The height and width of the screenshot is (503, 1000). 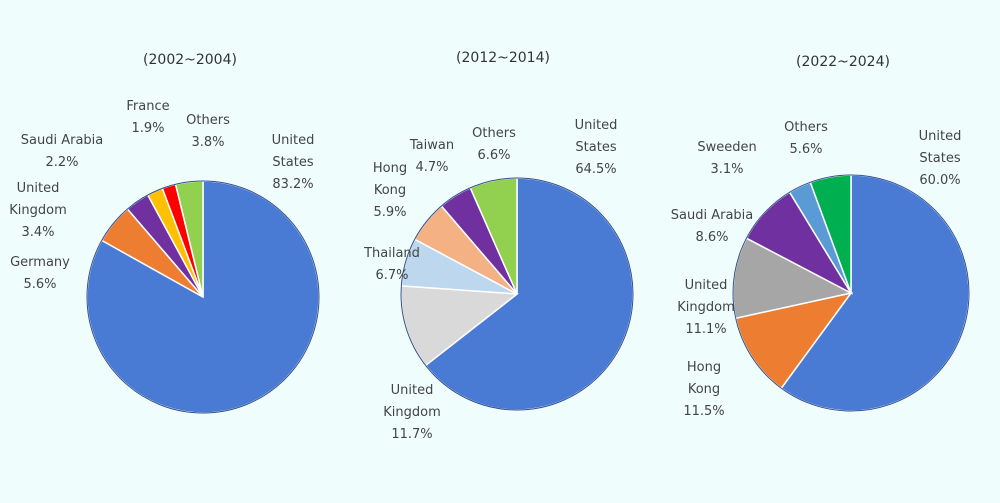 I want to click on slice-label: Taiwan 4.7%, so click(x=432, y=157).